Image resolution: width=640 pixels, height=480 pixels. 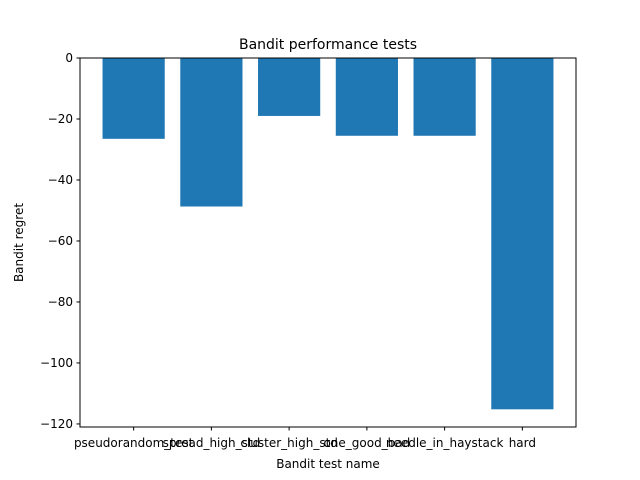 What do you see at coordinates (444, 97) in the screenshot?
I see `bar-needle_in_haystack` at bounding box center [444, 97].